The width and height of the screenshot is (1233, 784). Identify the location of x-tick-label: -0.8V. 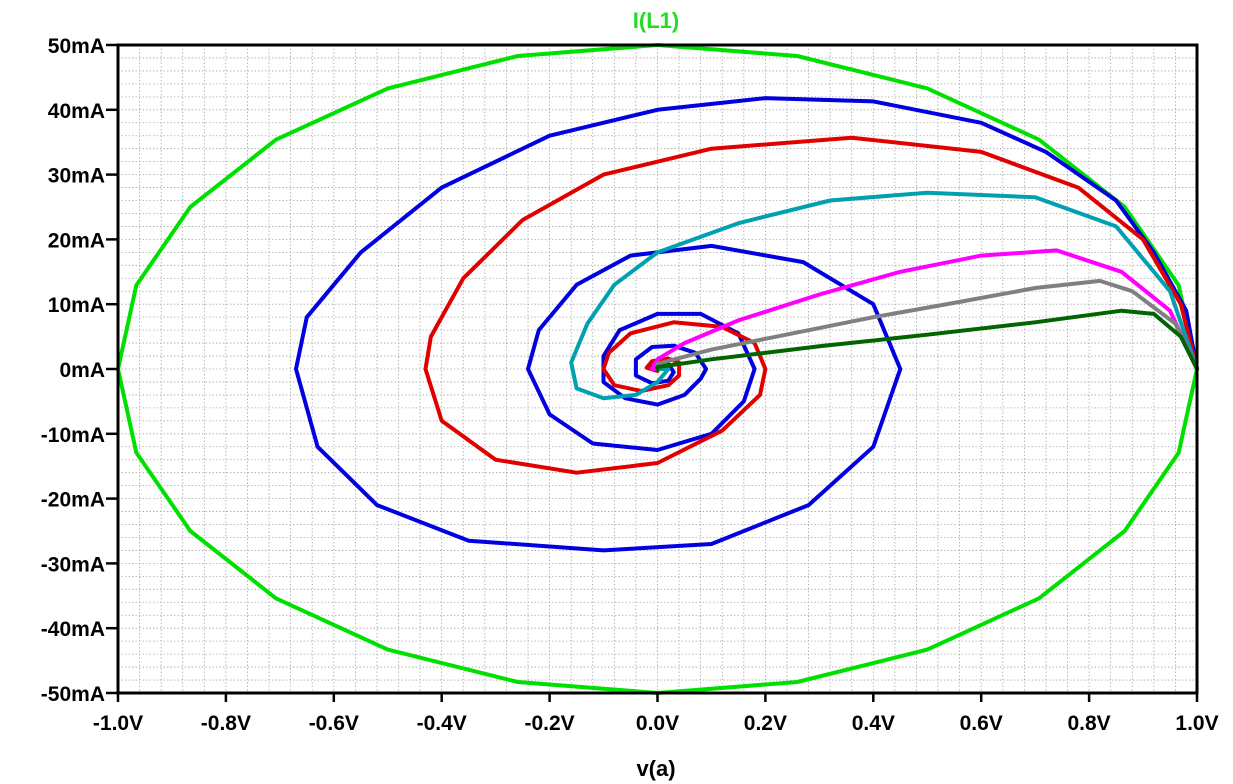
(226, 723).